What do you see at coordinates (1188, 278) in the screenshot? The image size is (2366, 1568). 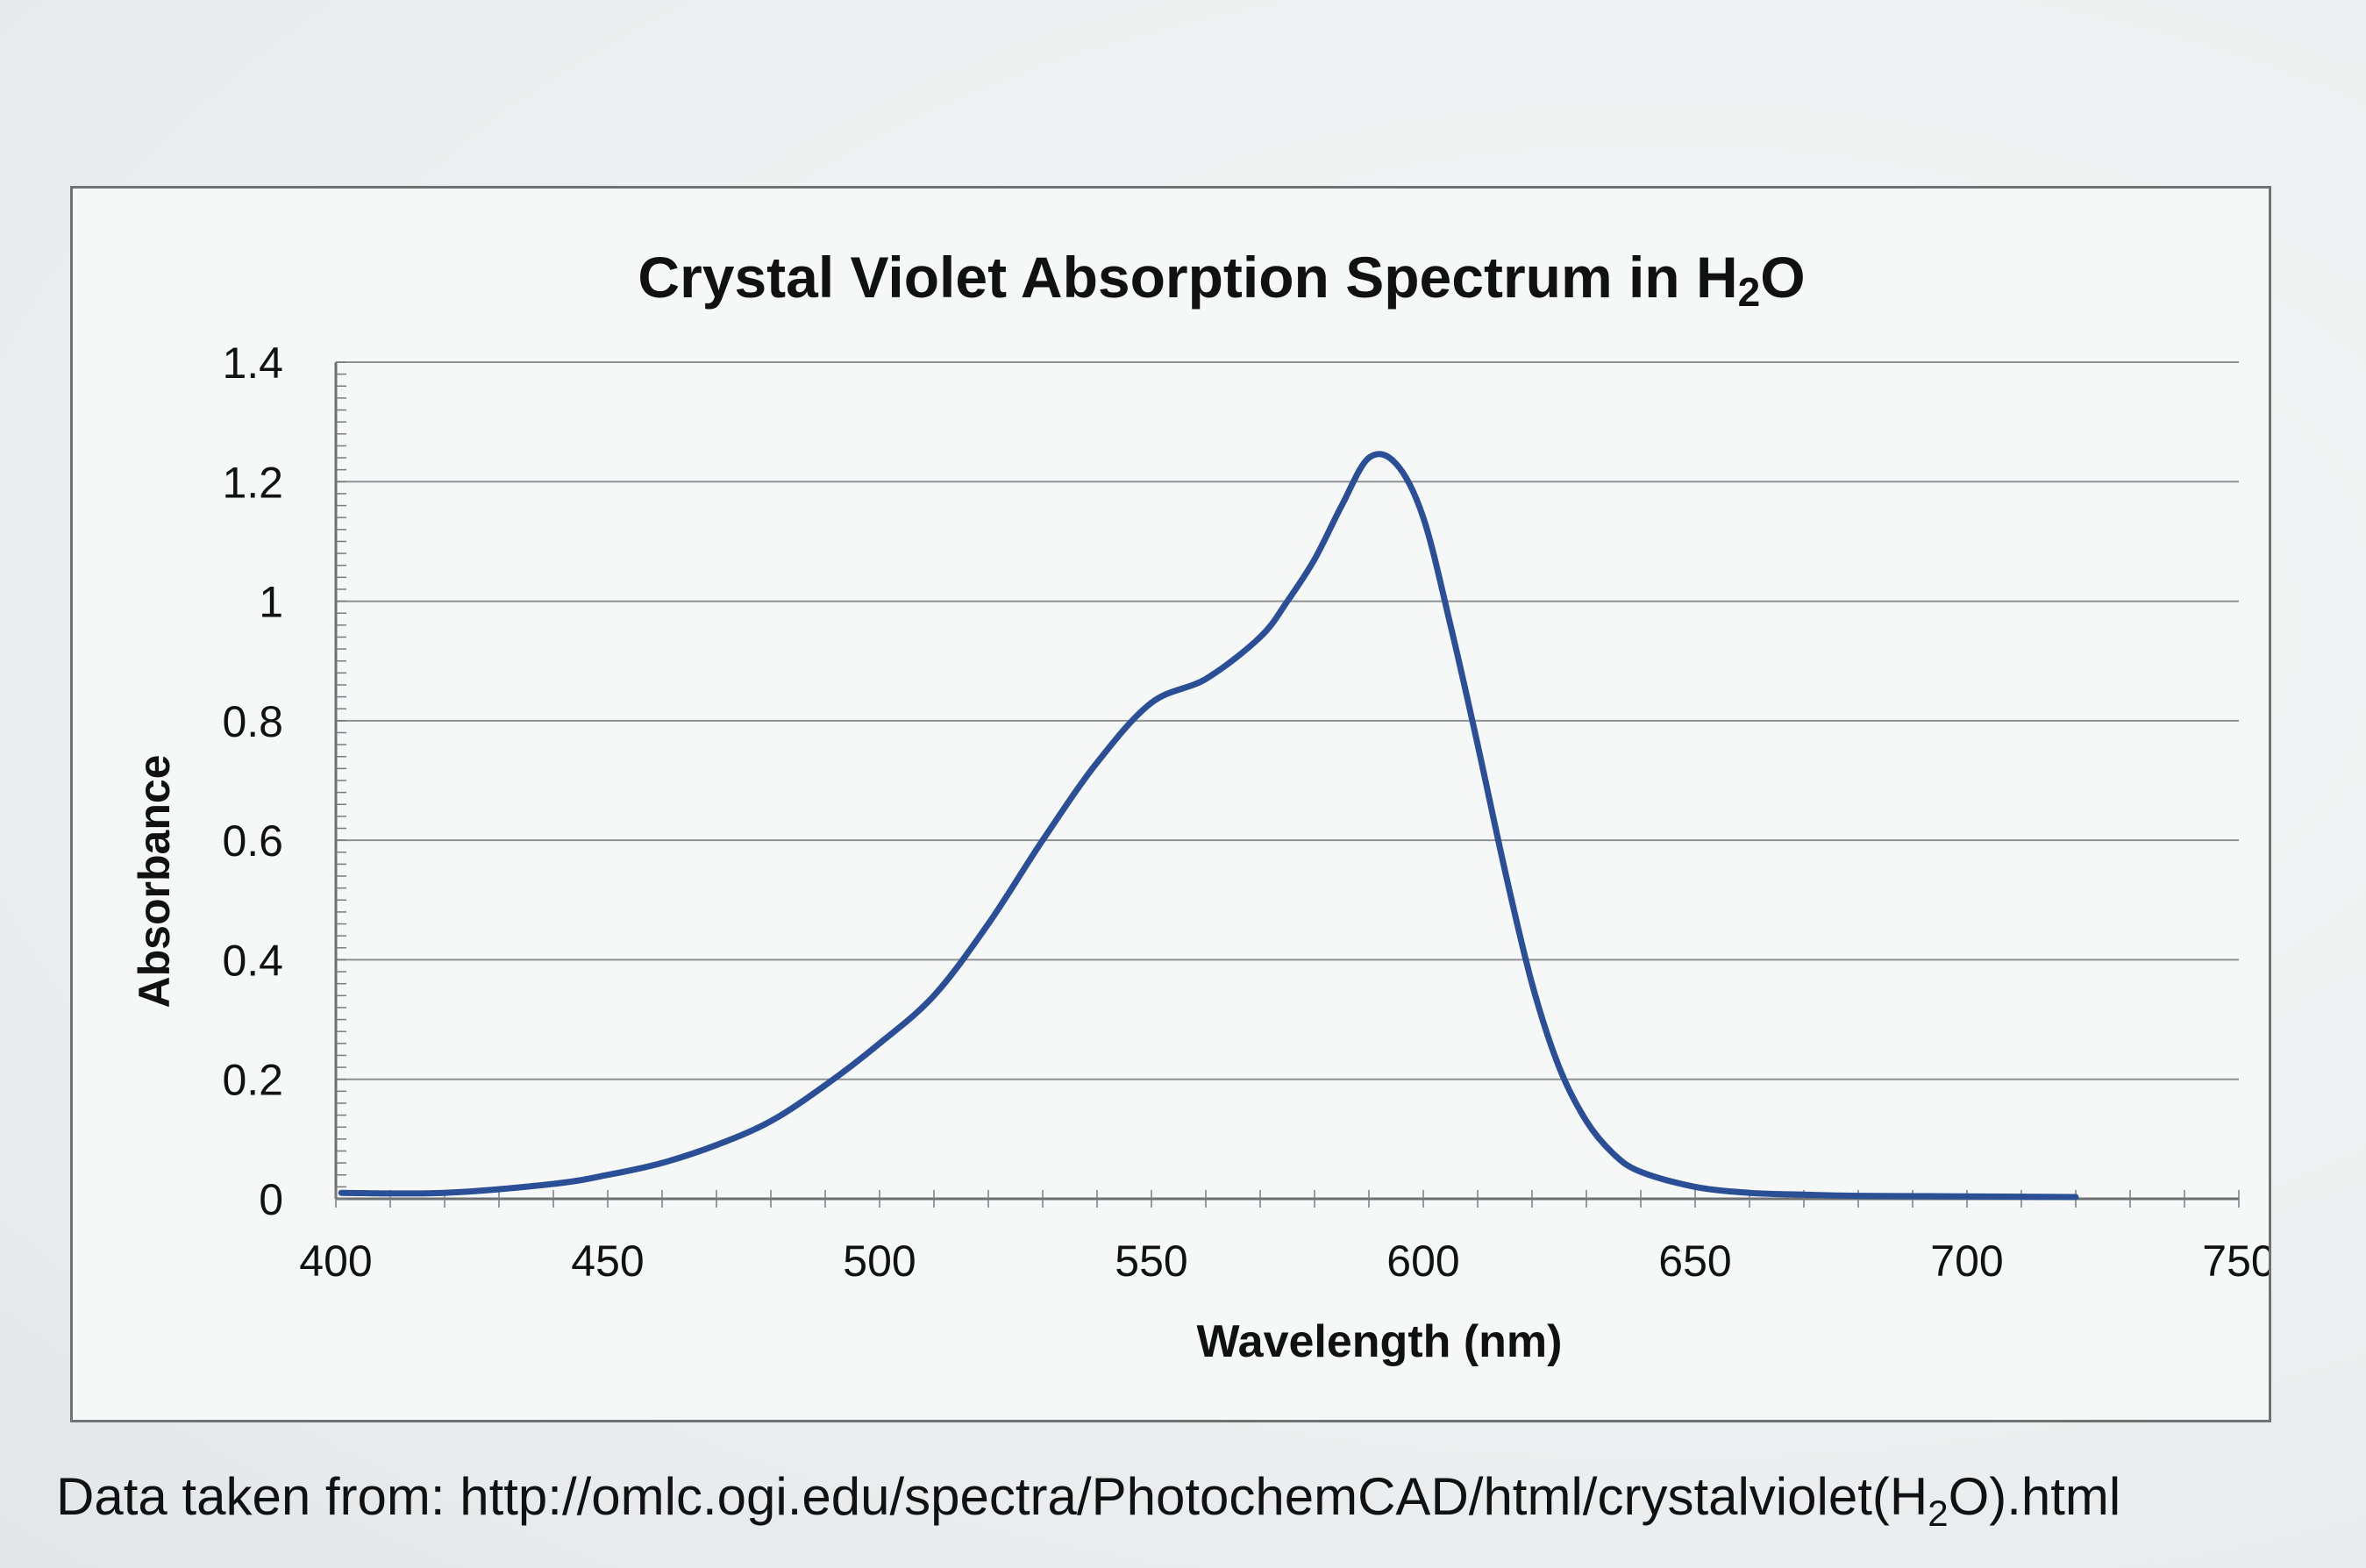 I see `chart-title-main: Crystal Violet Absorption Spectrum in H` at bounding box center [1188, 278].